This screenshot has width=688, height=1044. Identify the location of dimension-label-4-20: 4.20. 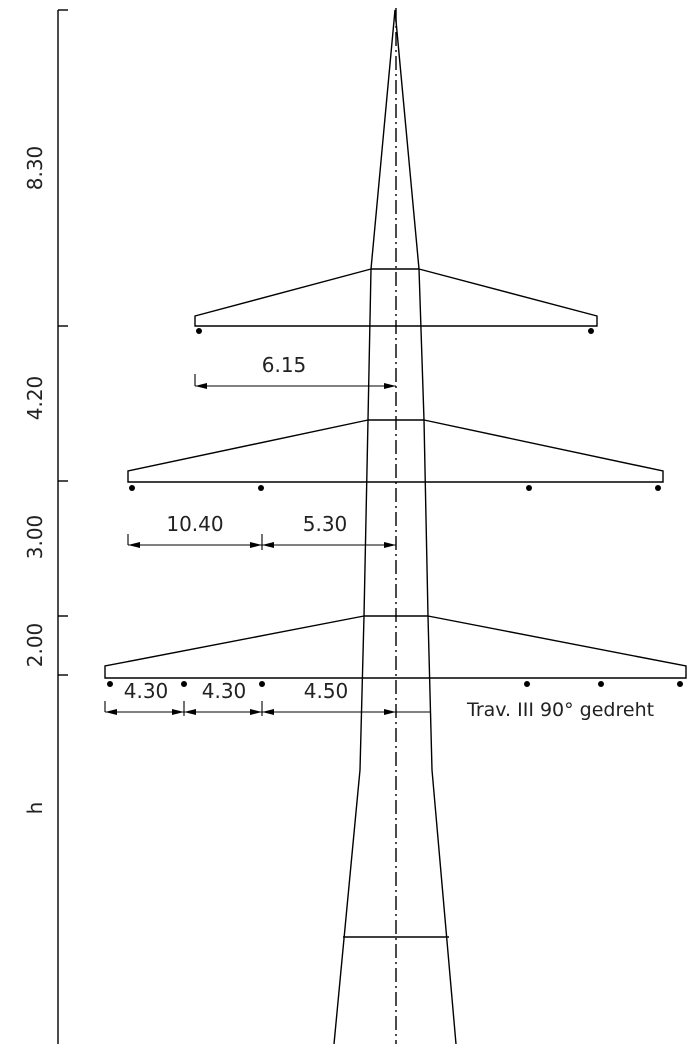
(35, 398).